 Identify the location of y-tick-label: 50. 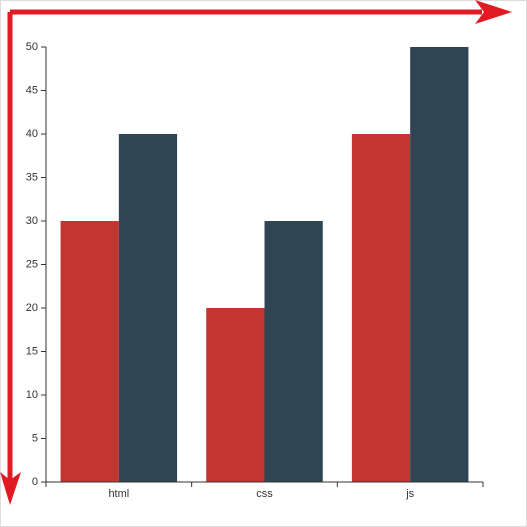
(32, 47).